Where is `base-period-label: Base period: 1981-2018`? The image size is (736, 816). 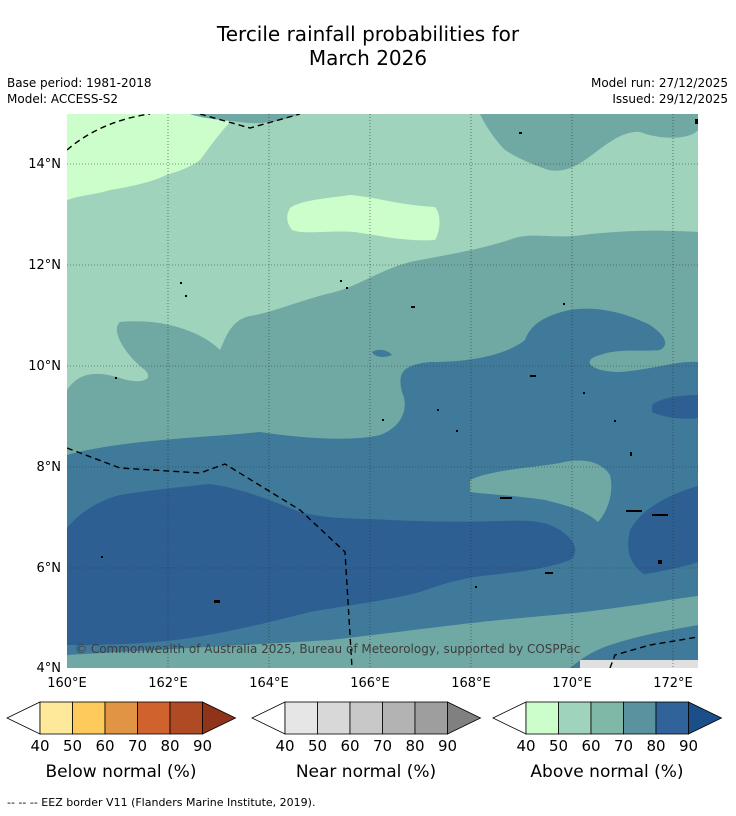 base-period-label: Base period: 1981-2018 is located at coordinates (79, 83).